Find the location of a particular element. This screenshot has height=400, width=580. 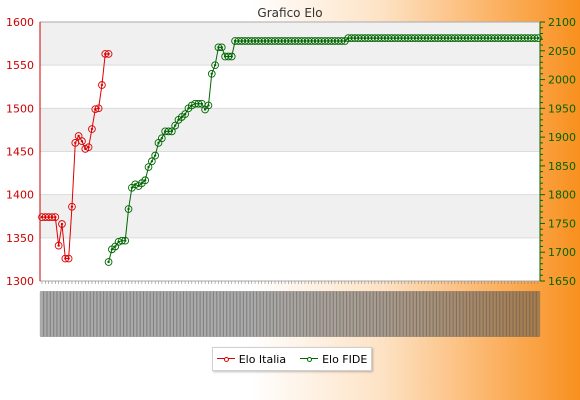

legend-label-elo-italia: Elo Italia is located at coordinates (262, 359).